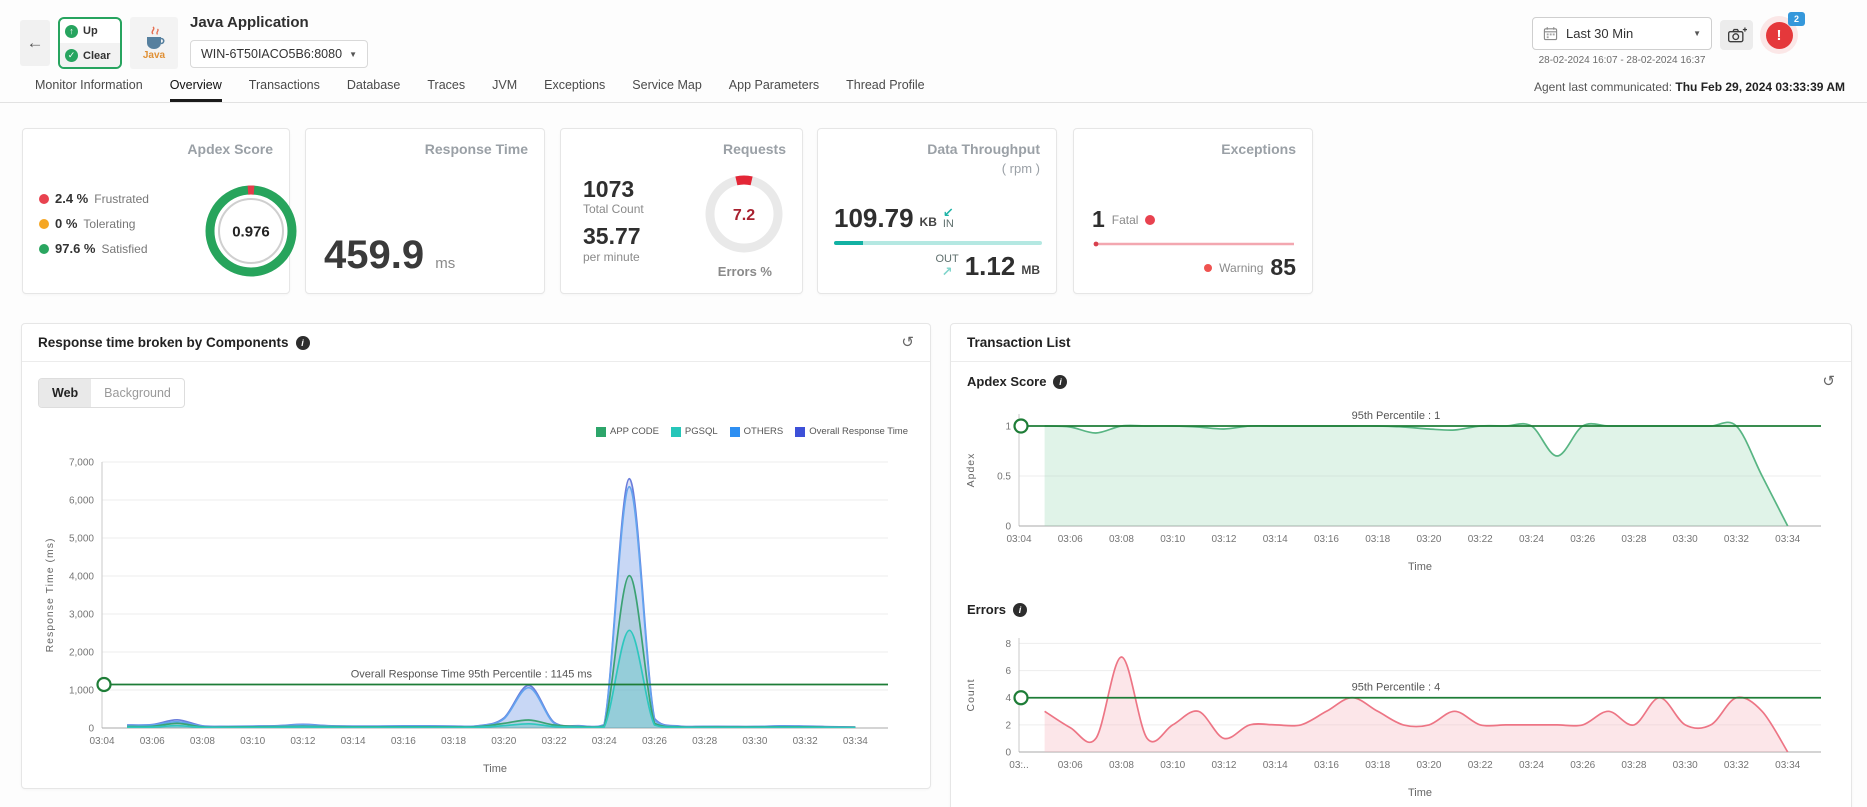 Image resolution: width=1867 pixels, height=807 pixels. I want to click on java-icon-label: Java, so click(154, 55).